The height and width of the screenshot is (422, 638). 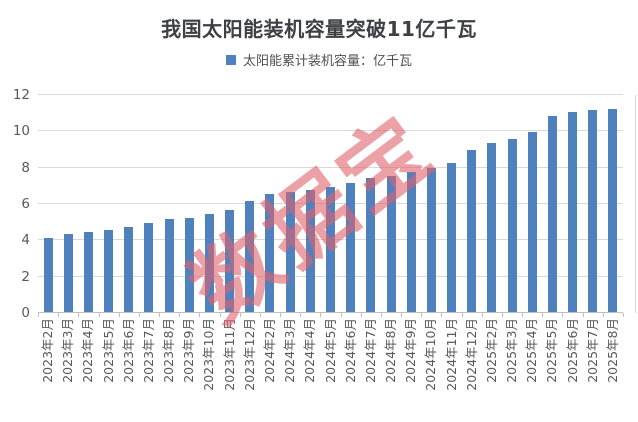 I want to click on x-tick-label: 2025年5月, so click(x=552, y=350).